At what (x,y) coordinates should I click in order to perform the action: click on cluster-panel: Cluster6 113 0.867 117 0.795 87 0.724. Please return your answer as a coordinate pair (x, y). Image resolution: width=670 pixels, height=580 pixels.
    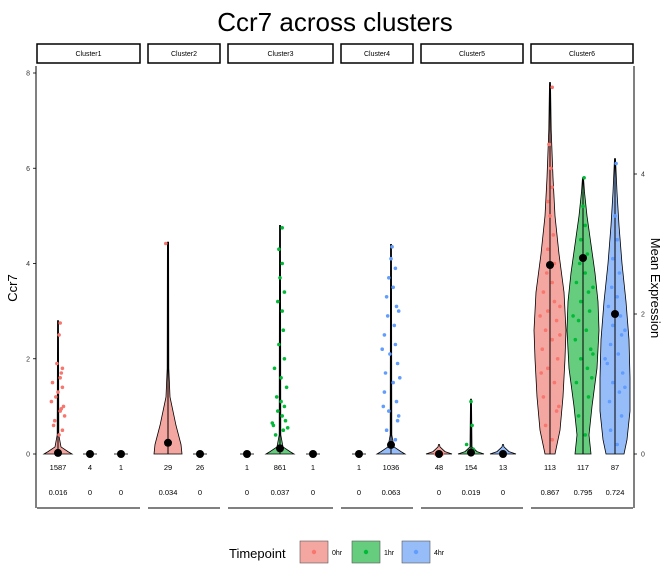
    Looking at the image, I should click on (582, 276).